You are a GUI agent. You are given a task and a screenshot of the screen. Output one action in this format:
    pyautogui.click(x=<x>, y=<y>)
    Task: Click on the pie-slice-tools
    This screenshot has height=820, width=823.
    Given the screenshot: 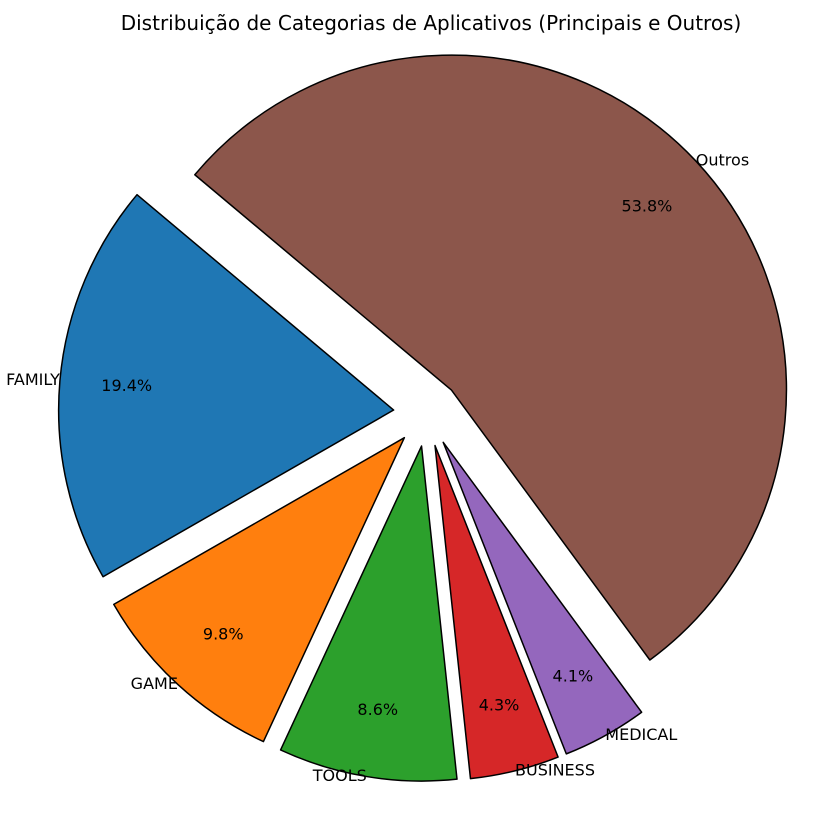 What is the action you would take?
    pyautogui.click(x=368, y=613)
    